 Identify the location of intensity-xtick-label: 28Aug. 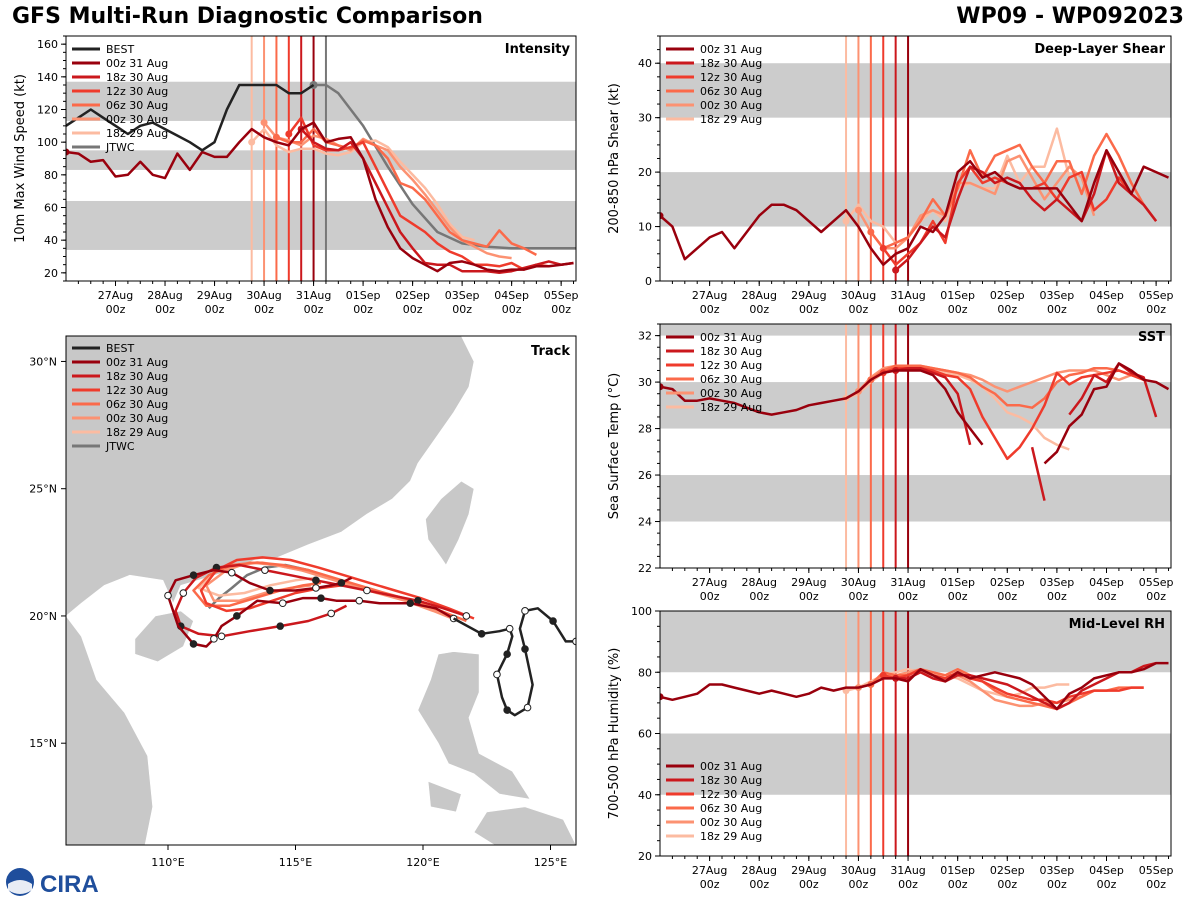
(164, 295).